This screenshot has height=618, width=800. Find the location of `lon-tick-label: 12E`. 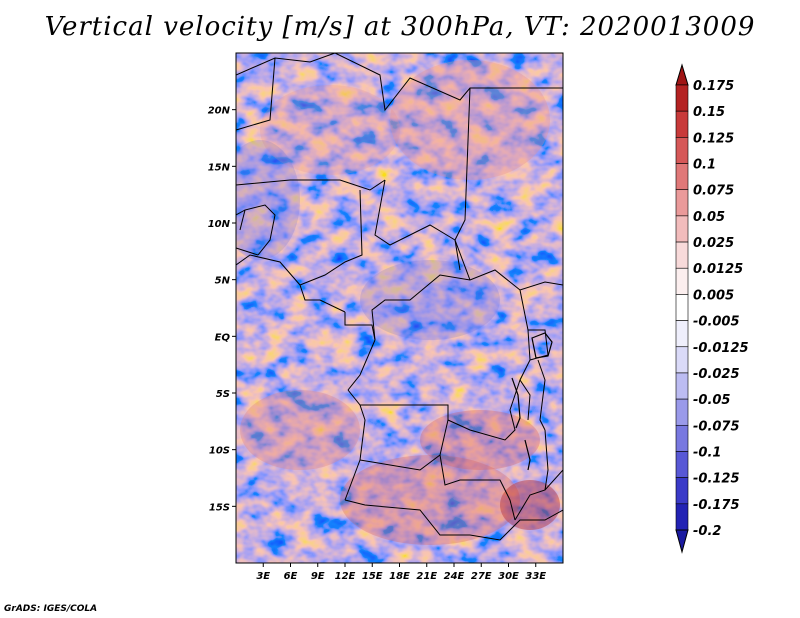

lon-tick-label: 12E is located at coordinates (345, 576).